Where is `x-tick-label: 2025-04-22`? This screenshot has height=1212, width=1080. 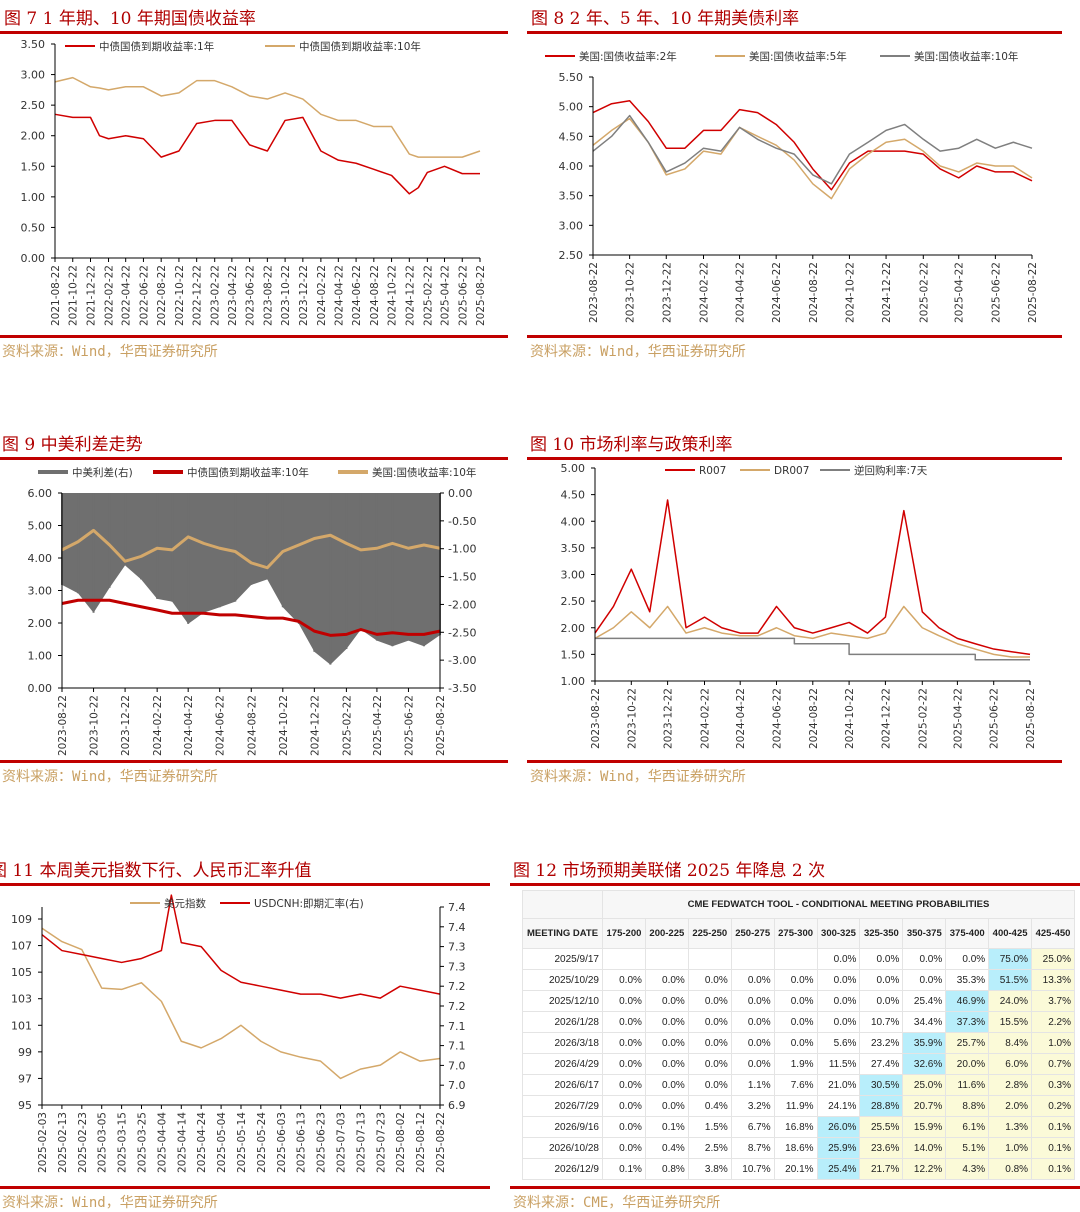 x-tick-label: 2025-04-22 is located at coordinates (446, 295).